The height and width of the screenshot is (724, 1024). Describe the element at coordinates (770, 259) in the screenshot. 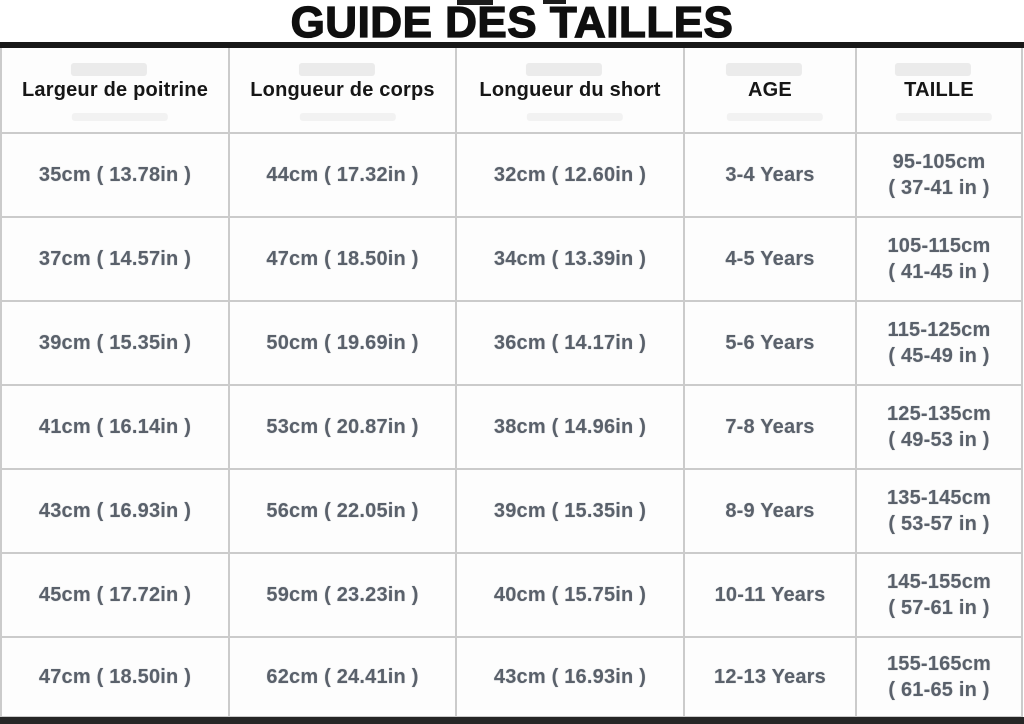

I see `cell-age: 4-5 Years` at that location.